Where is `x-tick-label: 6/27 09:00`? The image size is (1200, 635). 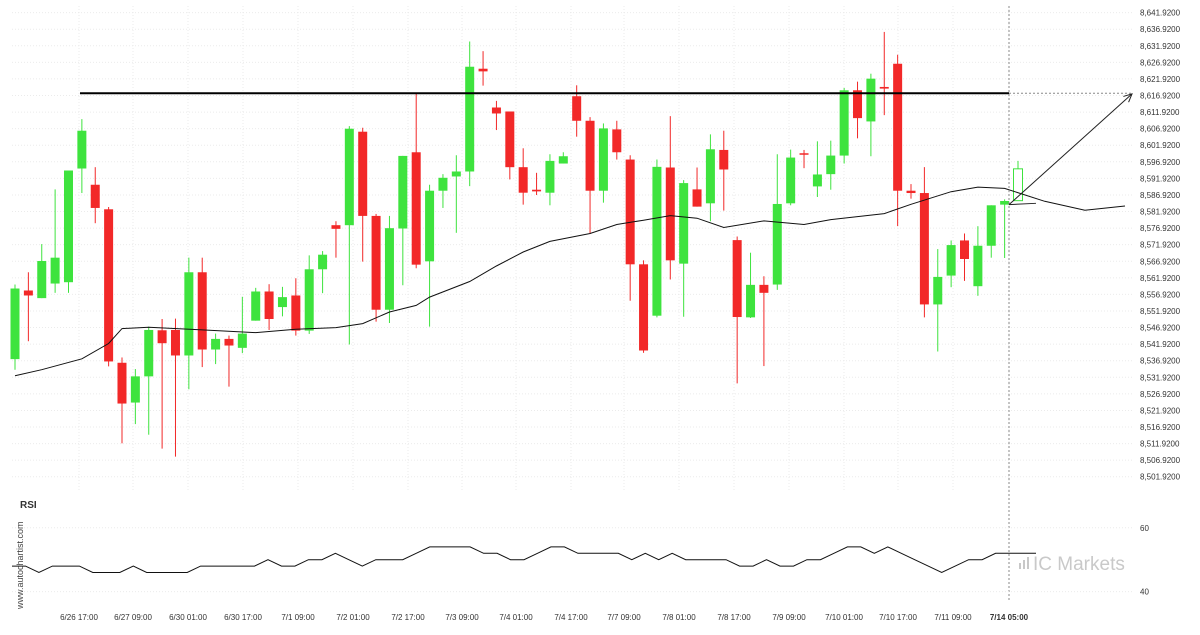 x-tick-label: 6/27 09:00 is located at coordinates (133, 617).